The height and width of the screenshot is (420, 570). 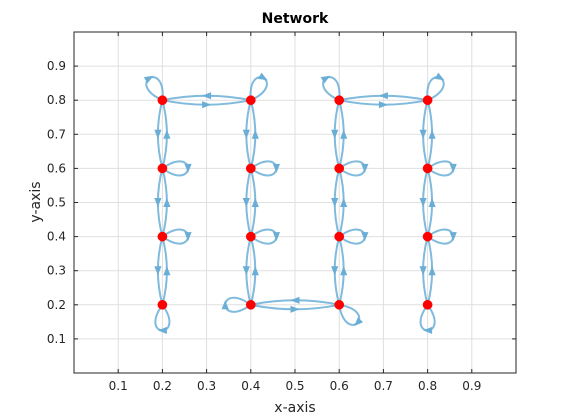 What do you see at coordinates (294, 386) in the screenshot?
I see `x-tick-label: 0.5` at bounding box center [294, 386].